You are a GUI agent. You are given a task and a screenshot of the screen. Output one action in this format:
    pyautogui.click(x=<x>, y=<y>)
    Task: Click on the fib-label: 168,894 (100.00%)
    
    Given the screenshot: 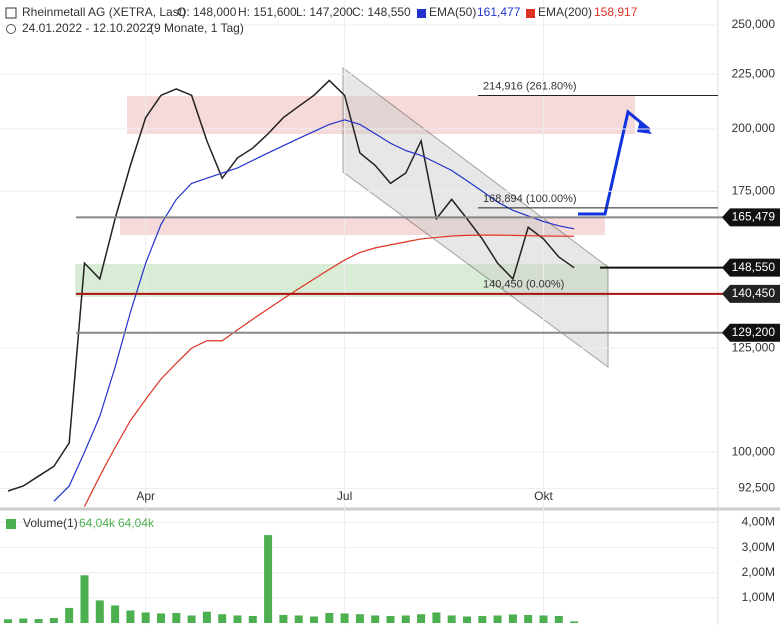 What is the action you would take?
    pyautogui.click(x=530, y=199)
    